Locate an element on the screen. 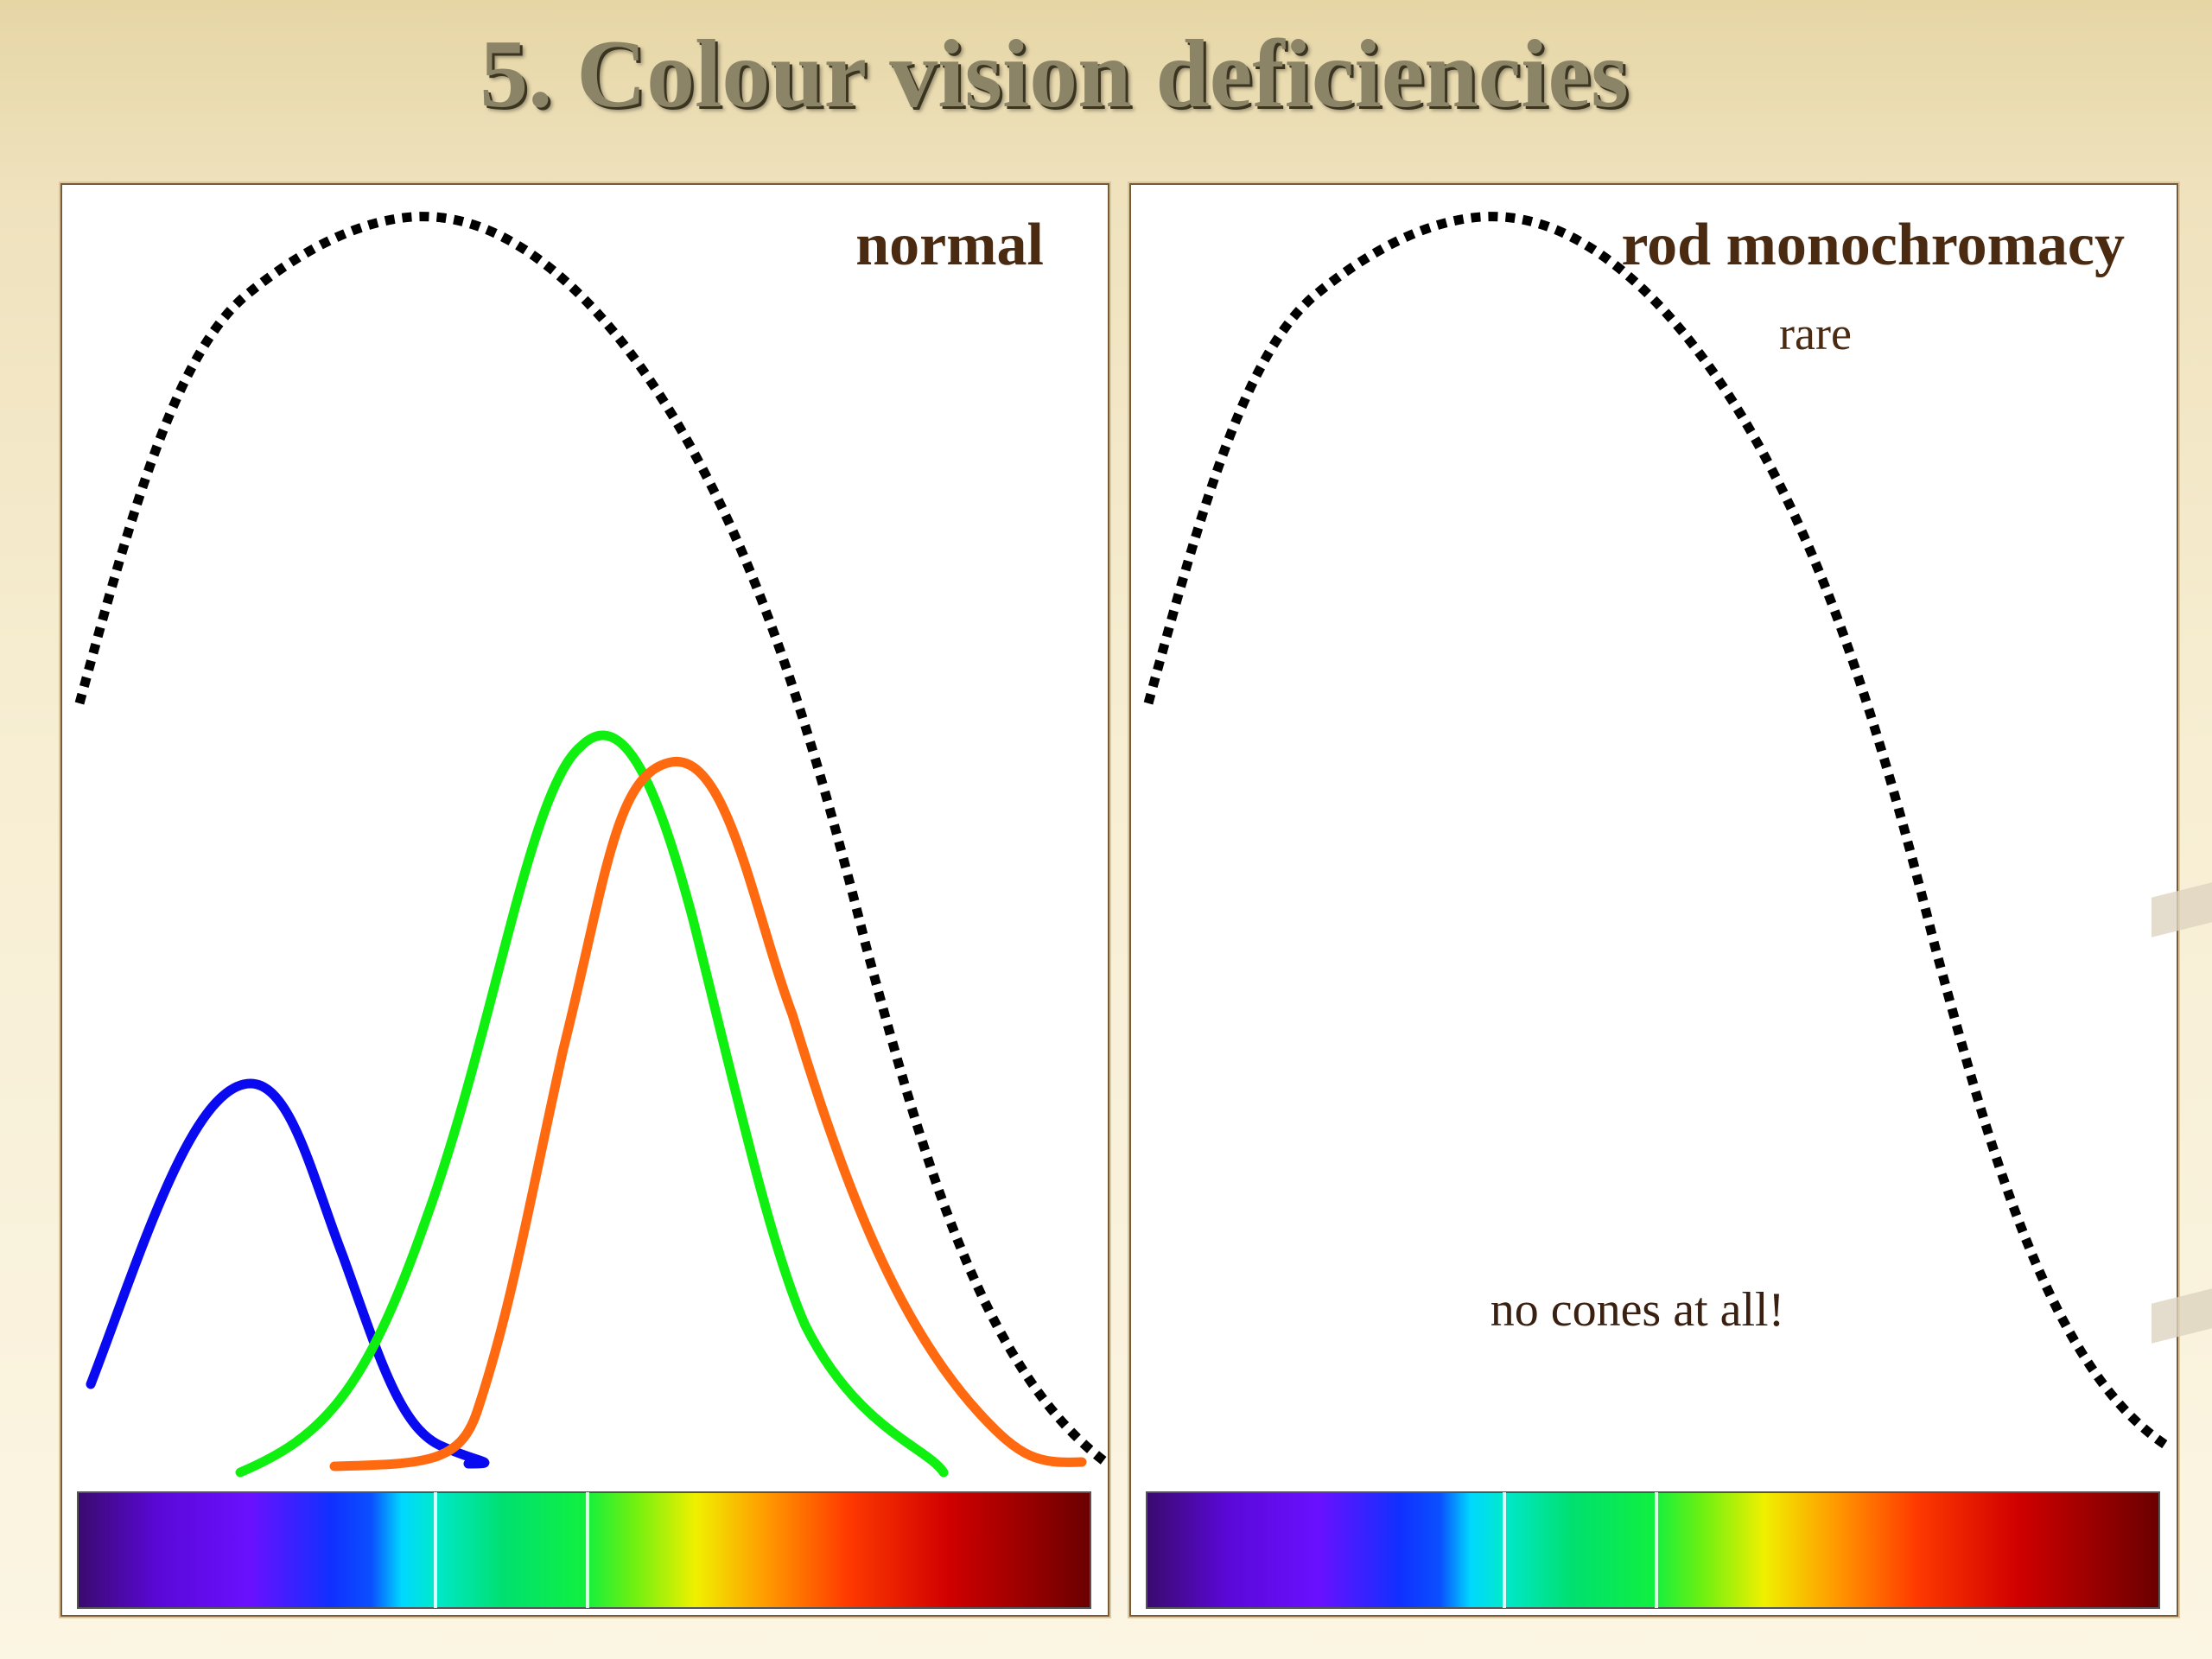  s-cone-curve is located at coordinates (288, 1273).